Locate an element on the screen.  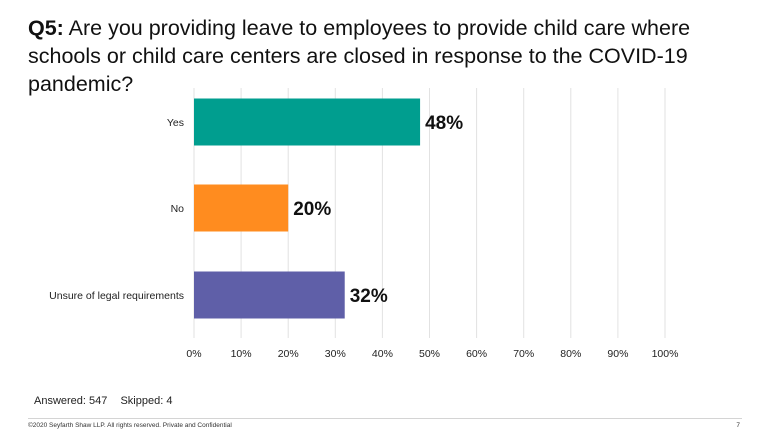
bar-yes is located at coordinates (307, 122).